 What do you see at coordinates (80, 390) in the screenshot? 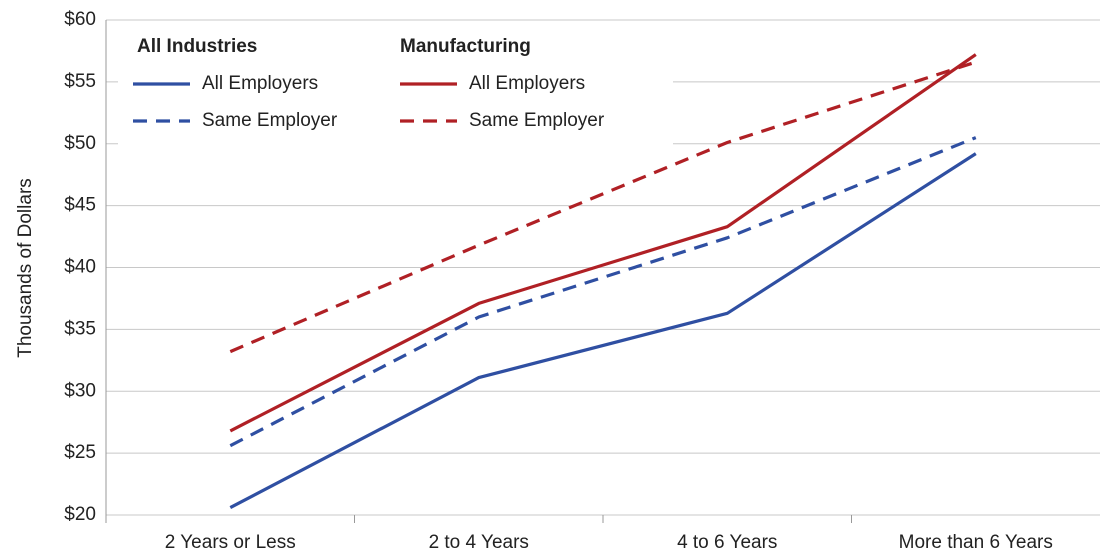
I see `y-tick-label: $30` at bounding box center [80, 390].